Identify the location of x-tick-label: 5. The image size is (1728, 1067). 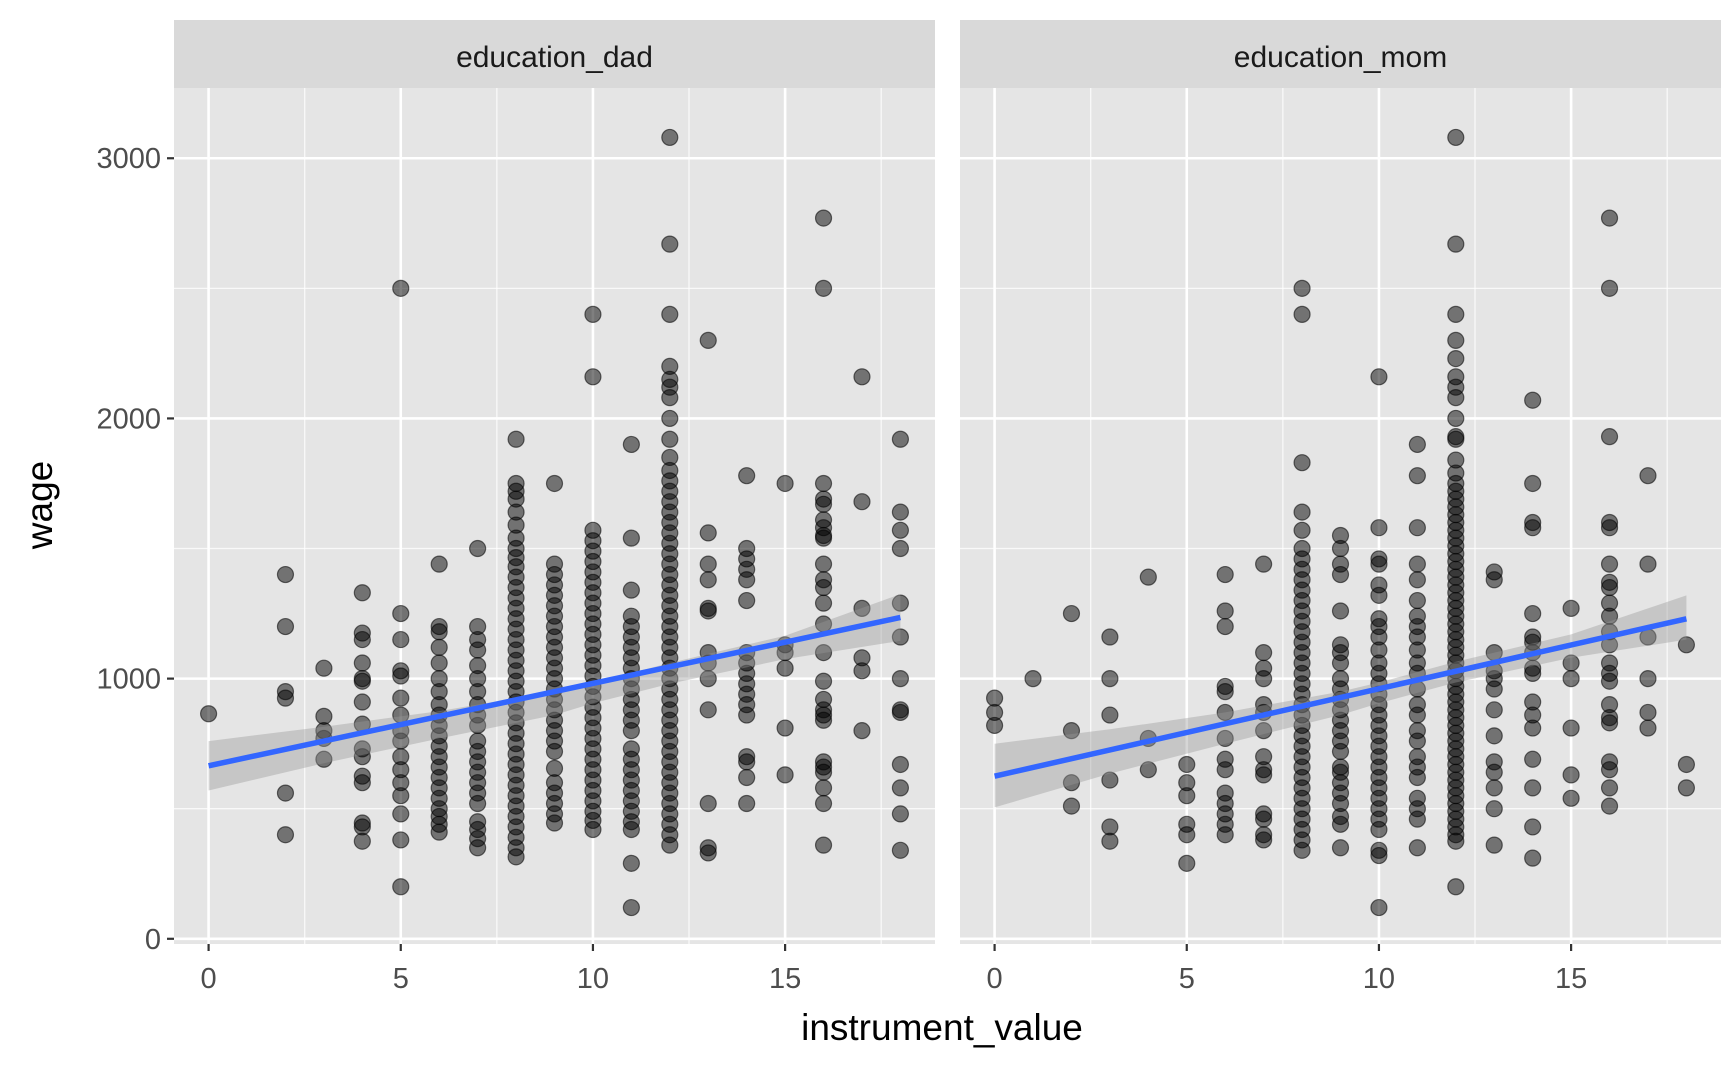
(1187, 979).